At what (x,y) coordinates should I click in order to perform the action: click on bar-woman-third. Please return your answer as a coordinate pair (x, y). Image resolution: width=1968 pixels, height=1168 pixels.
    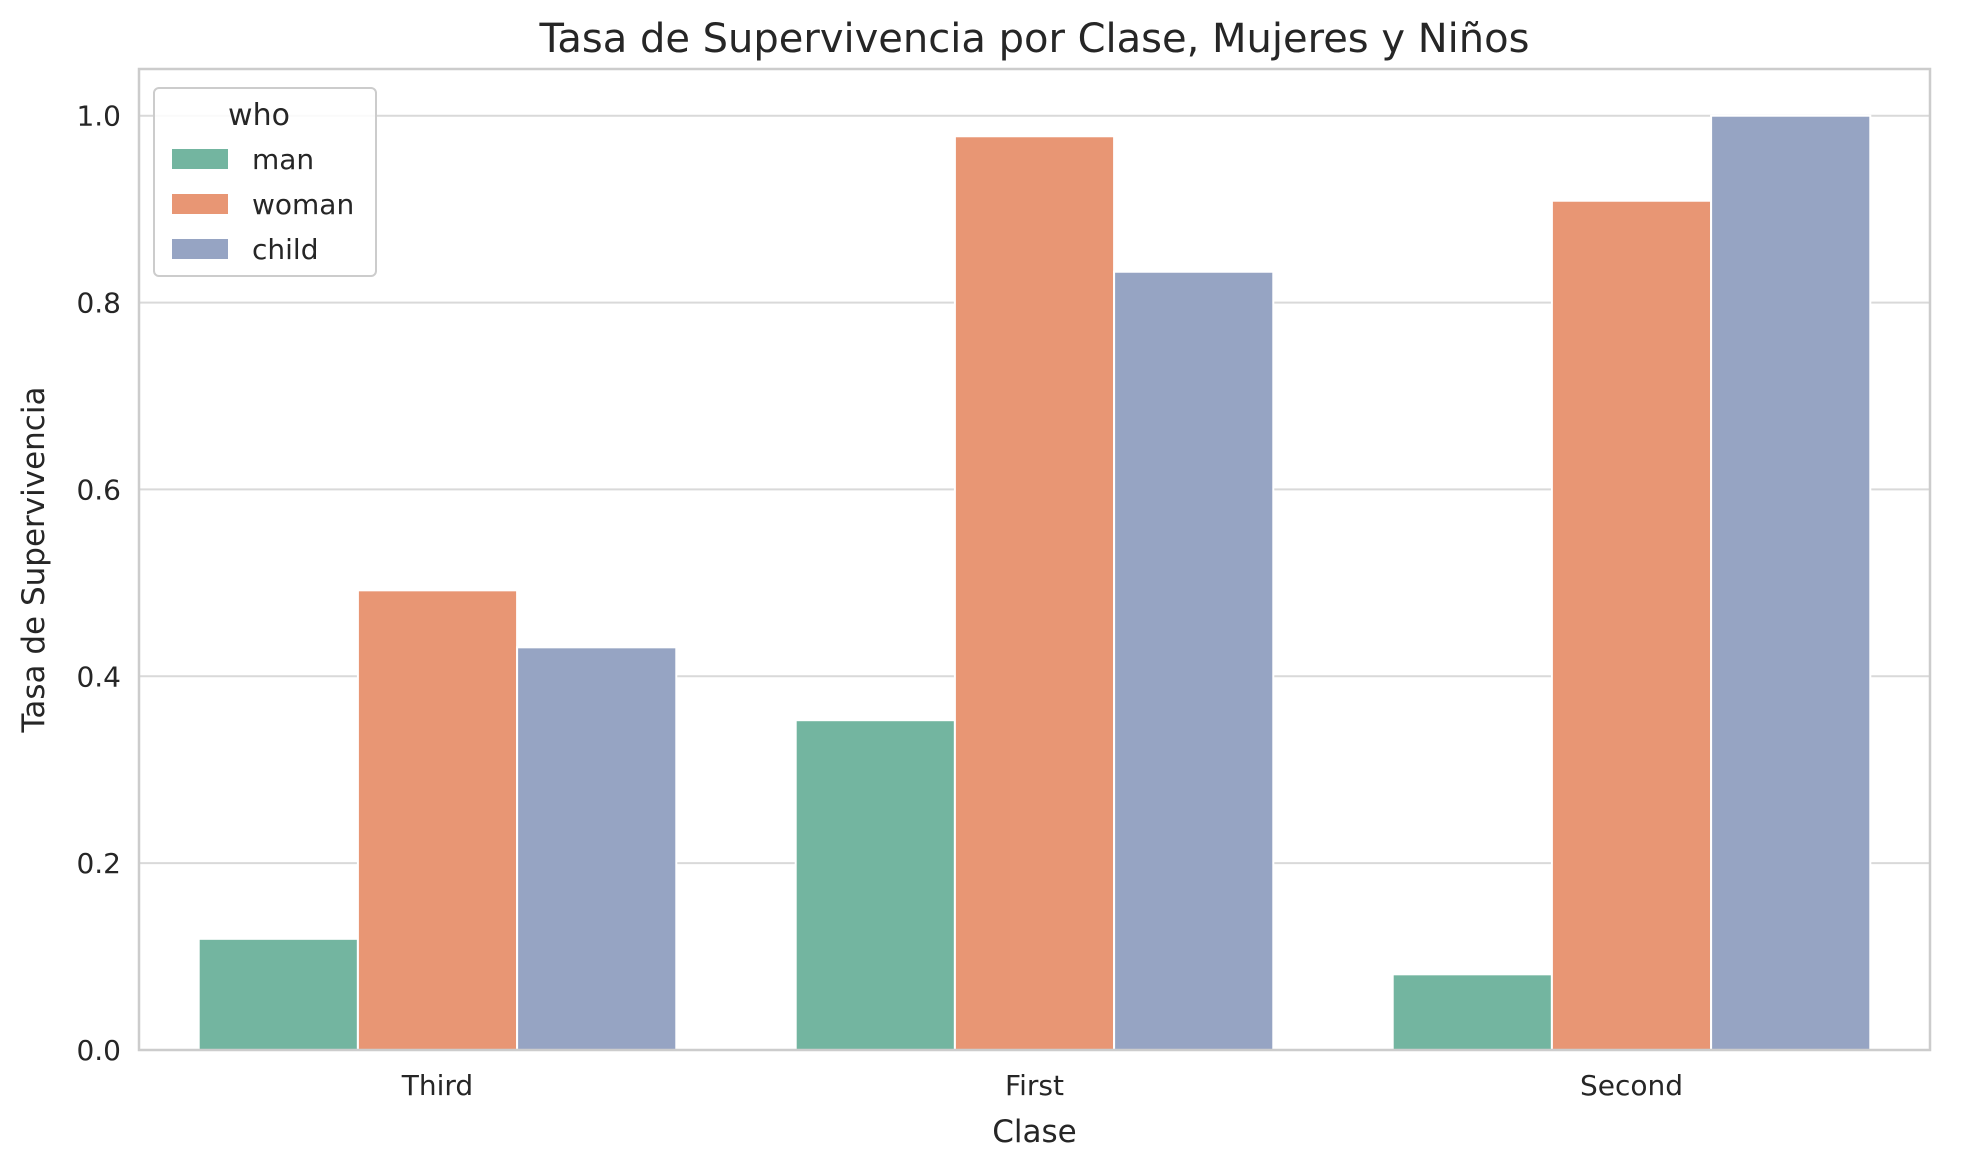
    Looking at the image, I should click on (437, 820).